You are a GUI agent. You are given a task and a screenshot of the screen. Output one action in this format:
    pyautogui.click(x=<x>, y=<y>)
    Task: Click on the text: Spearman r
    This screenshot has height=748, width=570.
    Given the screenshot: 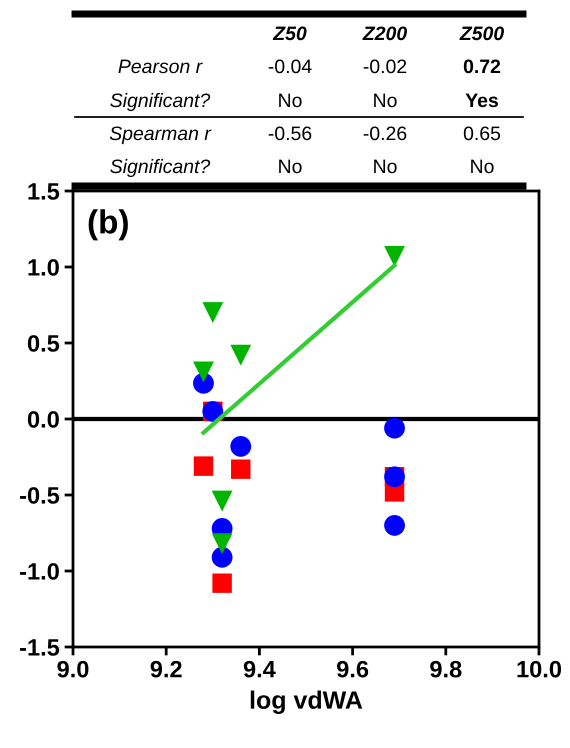 What is the action you would take?
    pyautogui.click(x=161, y=135)
    